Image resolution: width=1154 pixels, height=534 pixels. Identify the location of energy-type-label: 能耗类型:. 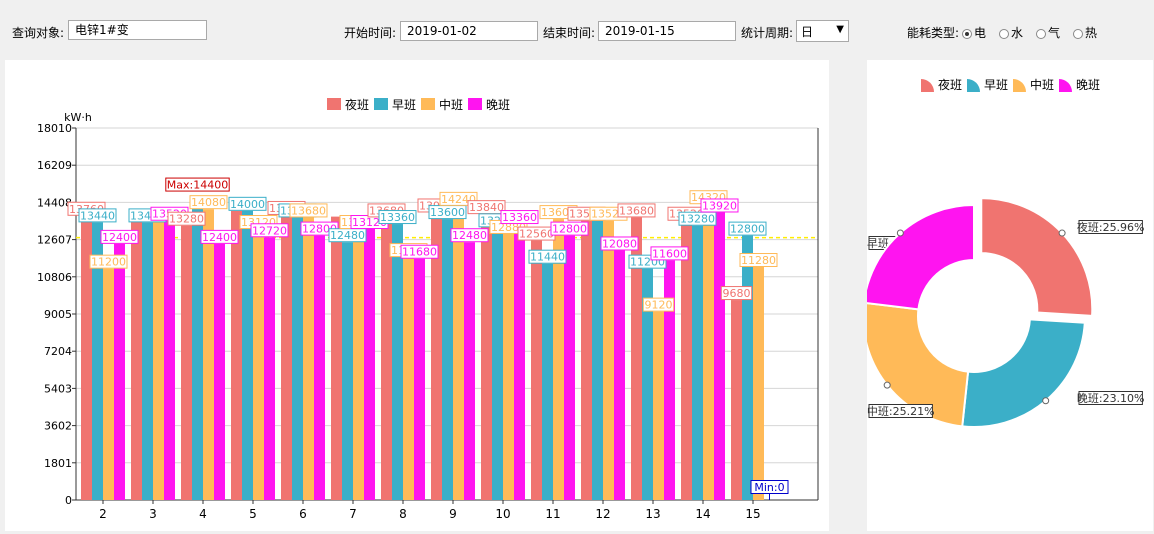
(933, 33).